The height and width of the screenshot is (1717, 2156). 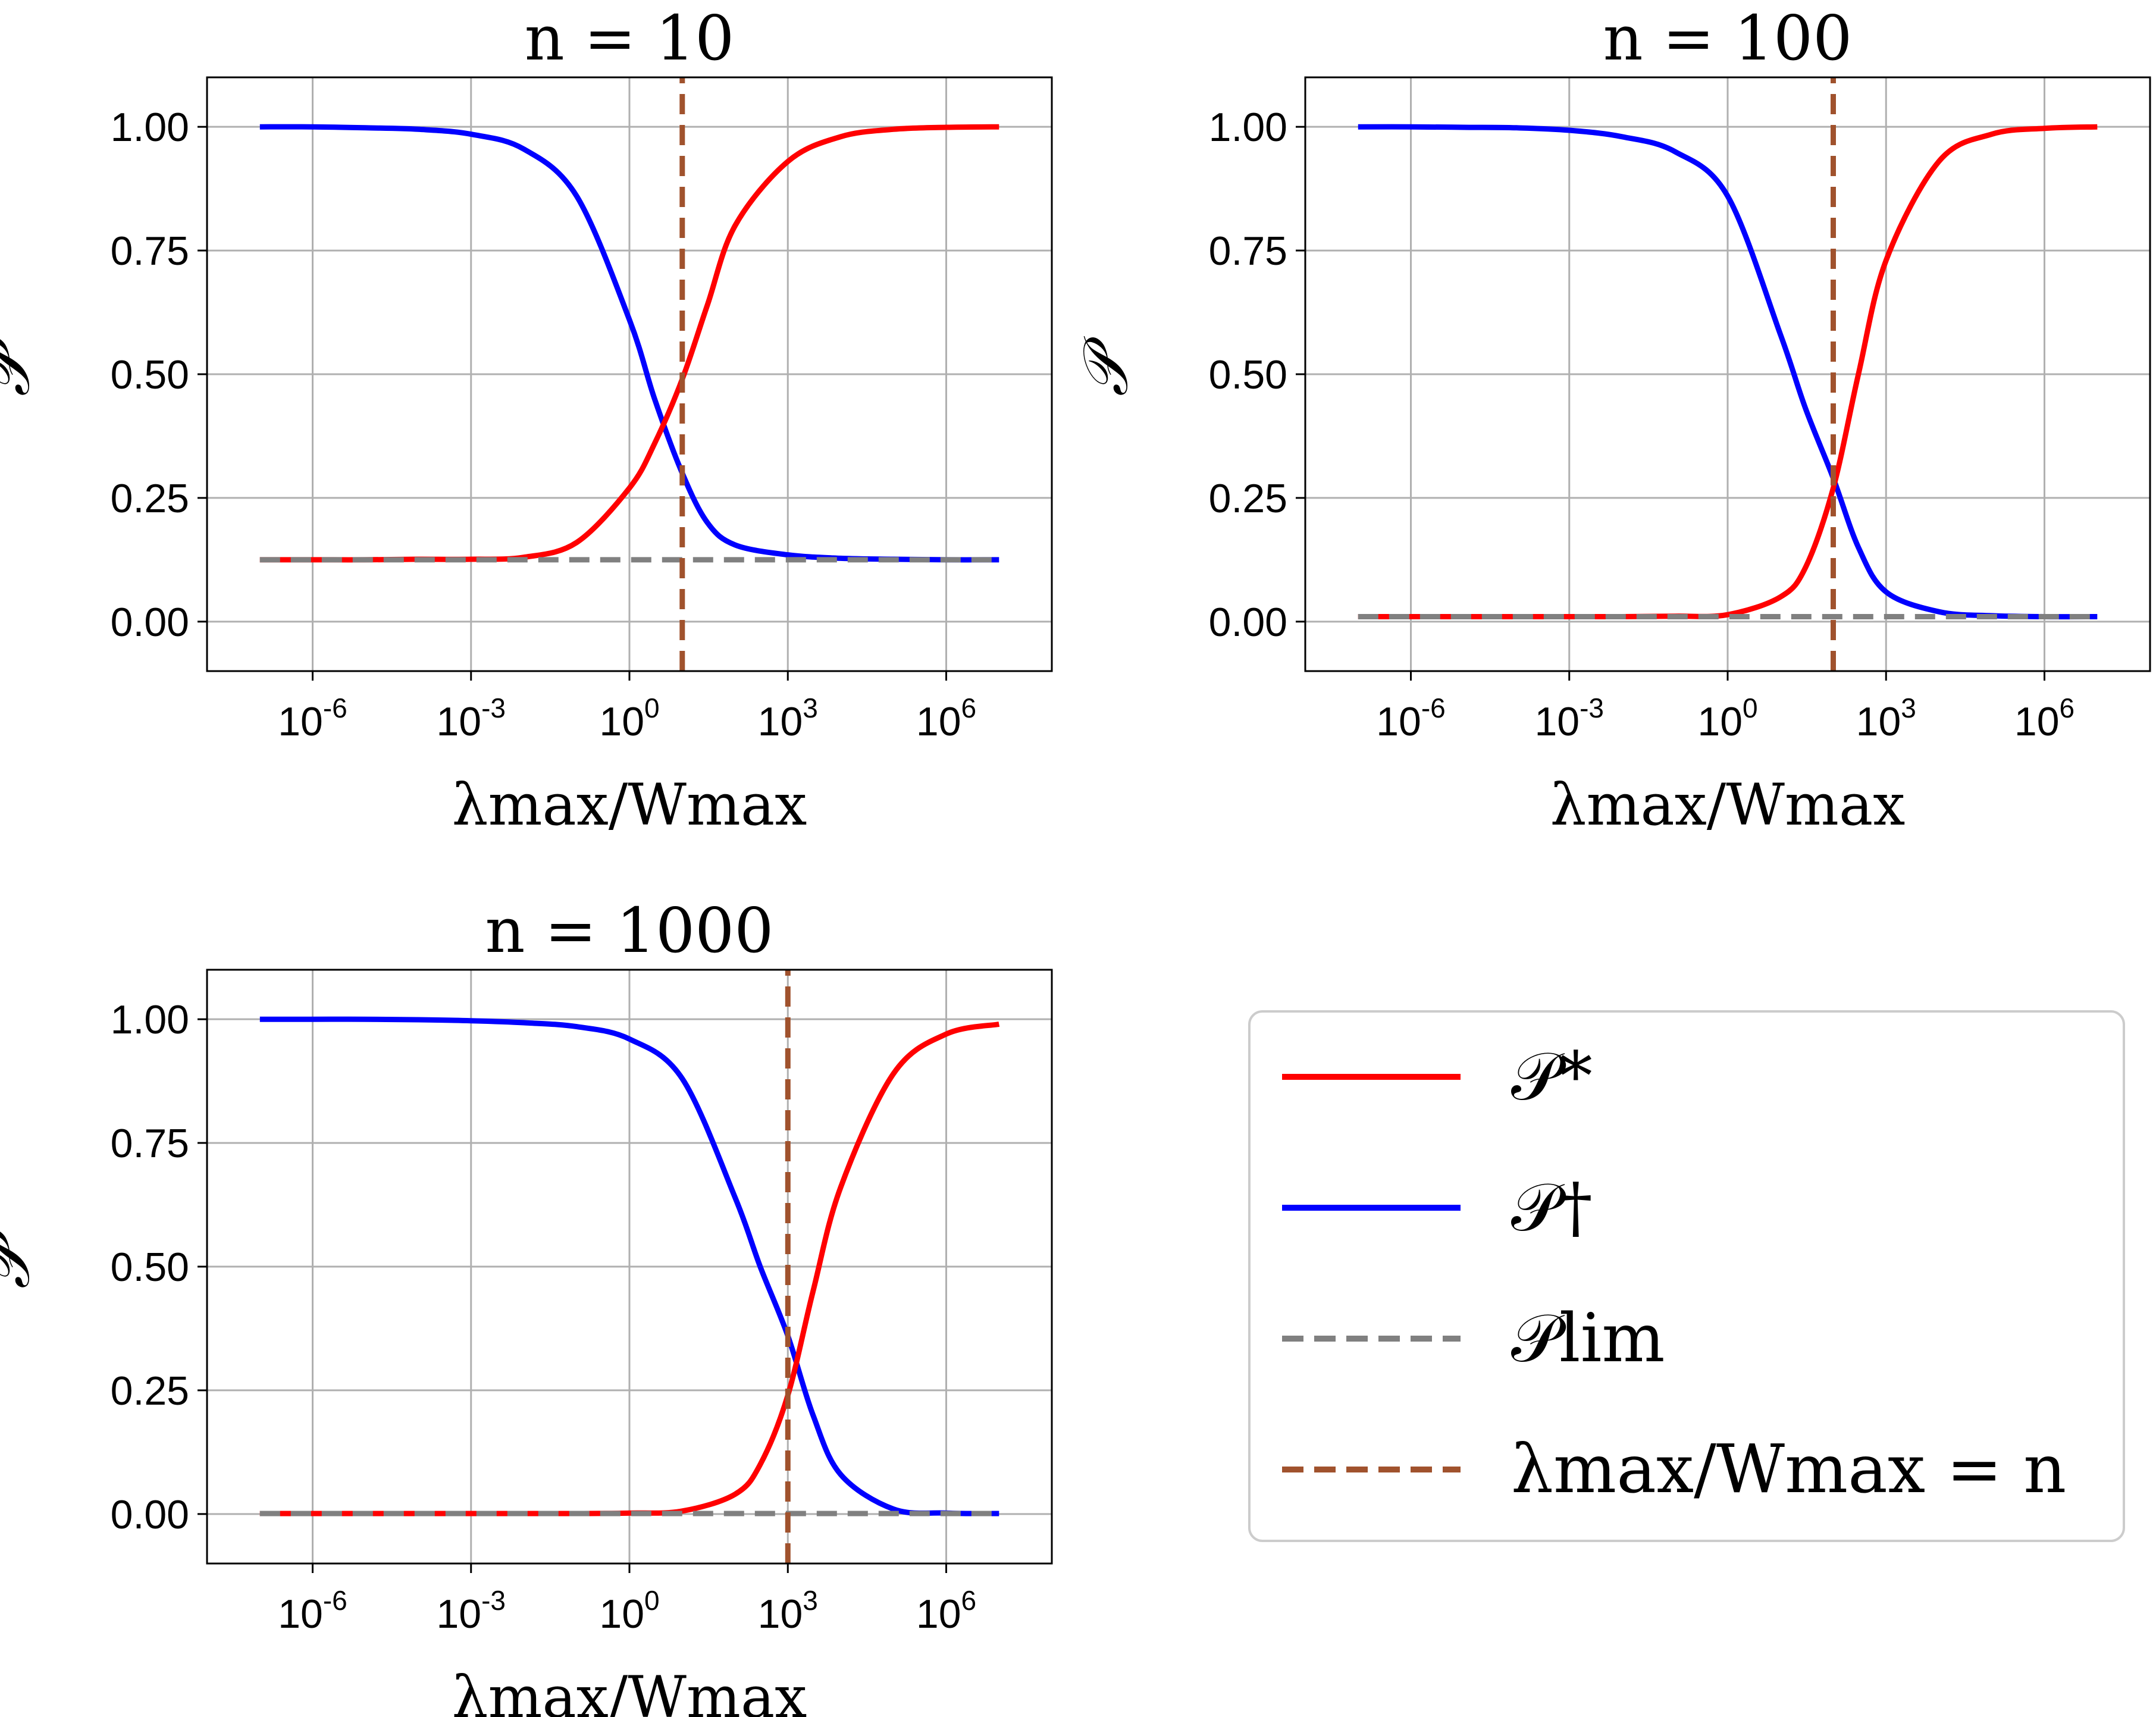 I want to click on legend-frame, so click(x=1686, y=1276).